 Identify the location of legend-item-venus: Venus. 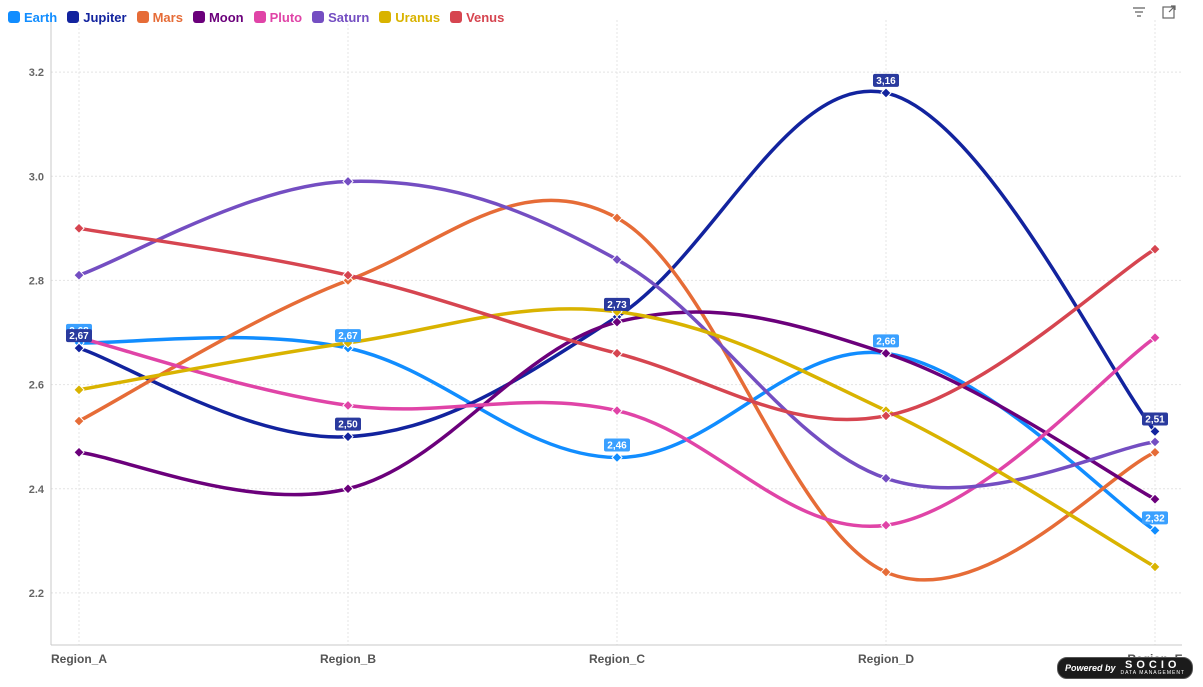
(477, 17).